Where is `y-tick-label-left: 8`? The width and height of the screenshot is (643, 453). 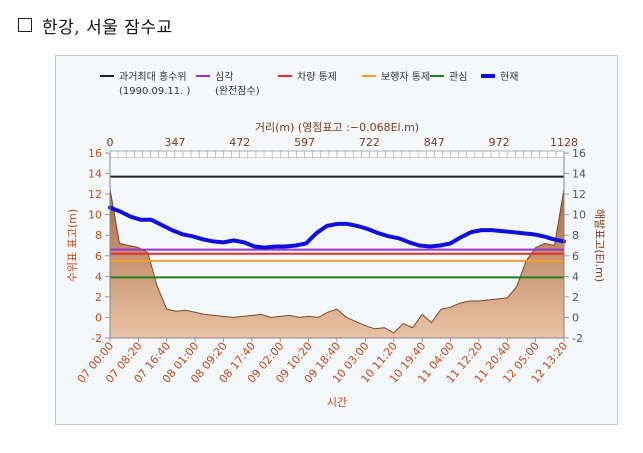
y-tick-label-left: 8 is located at coordinates (98, 235).